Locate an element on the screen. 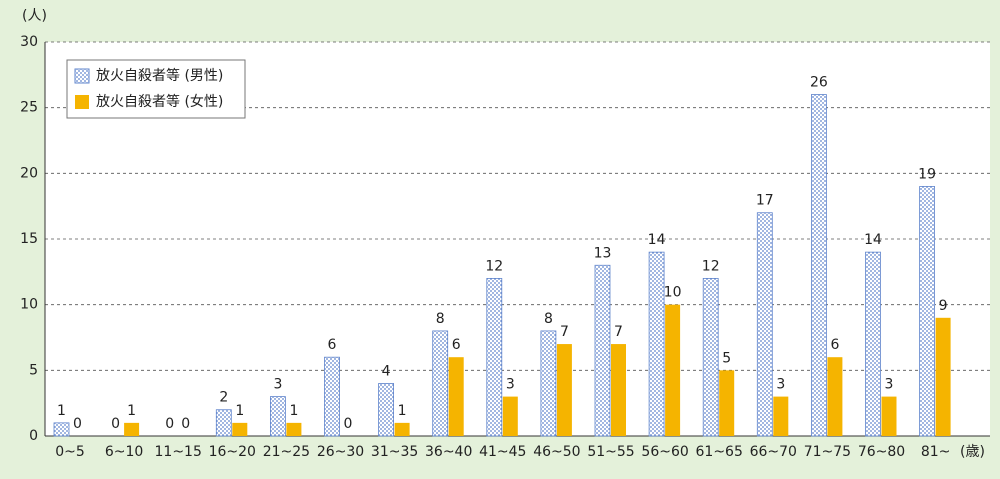 The image size is (1000, 479). legend-box is located at coordinates (156, 89).